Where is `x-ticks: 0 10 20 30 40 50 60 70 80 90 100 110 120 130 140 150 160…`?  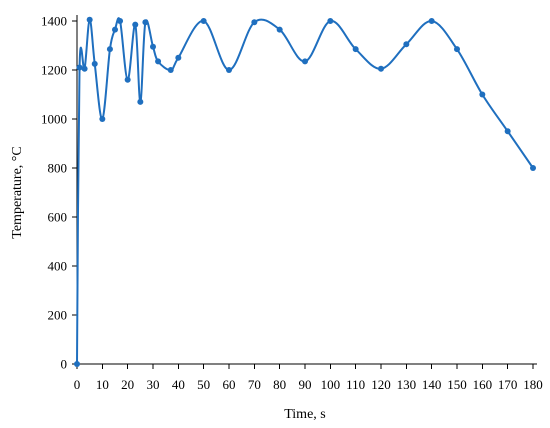
x-ticks: 0 10 20 30 40 50 60 70 80 90 100 110 120 130 140 150 160… is located at coordinates (308, 378).